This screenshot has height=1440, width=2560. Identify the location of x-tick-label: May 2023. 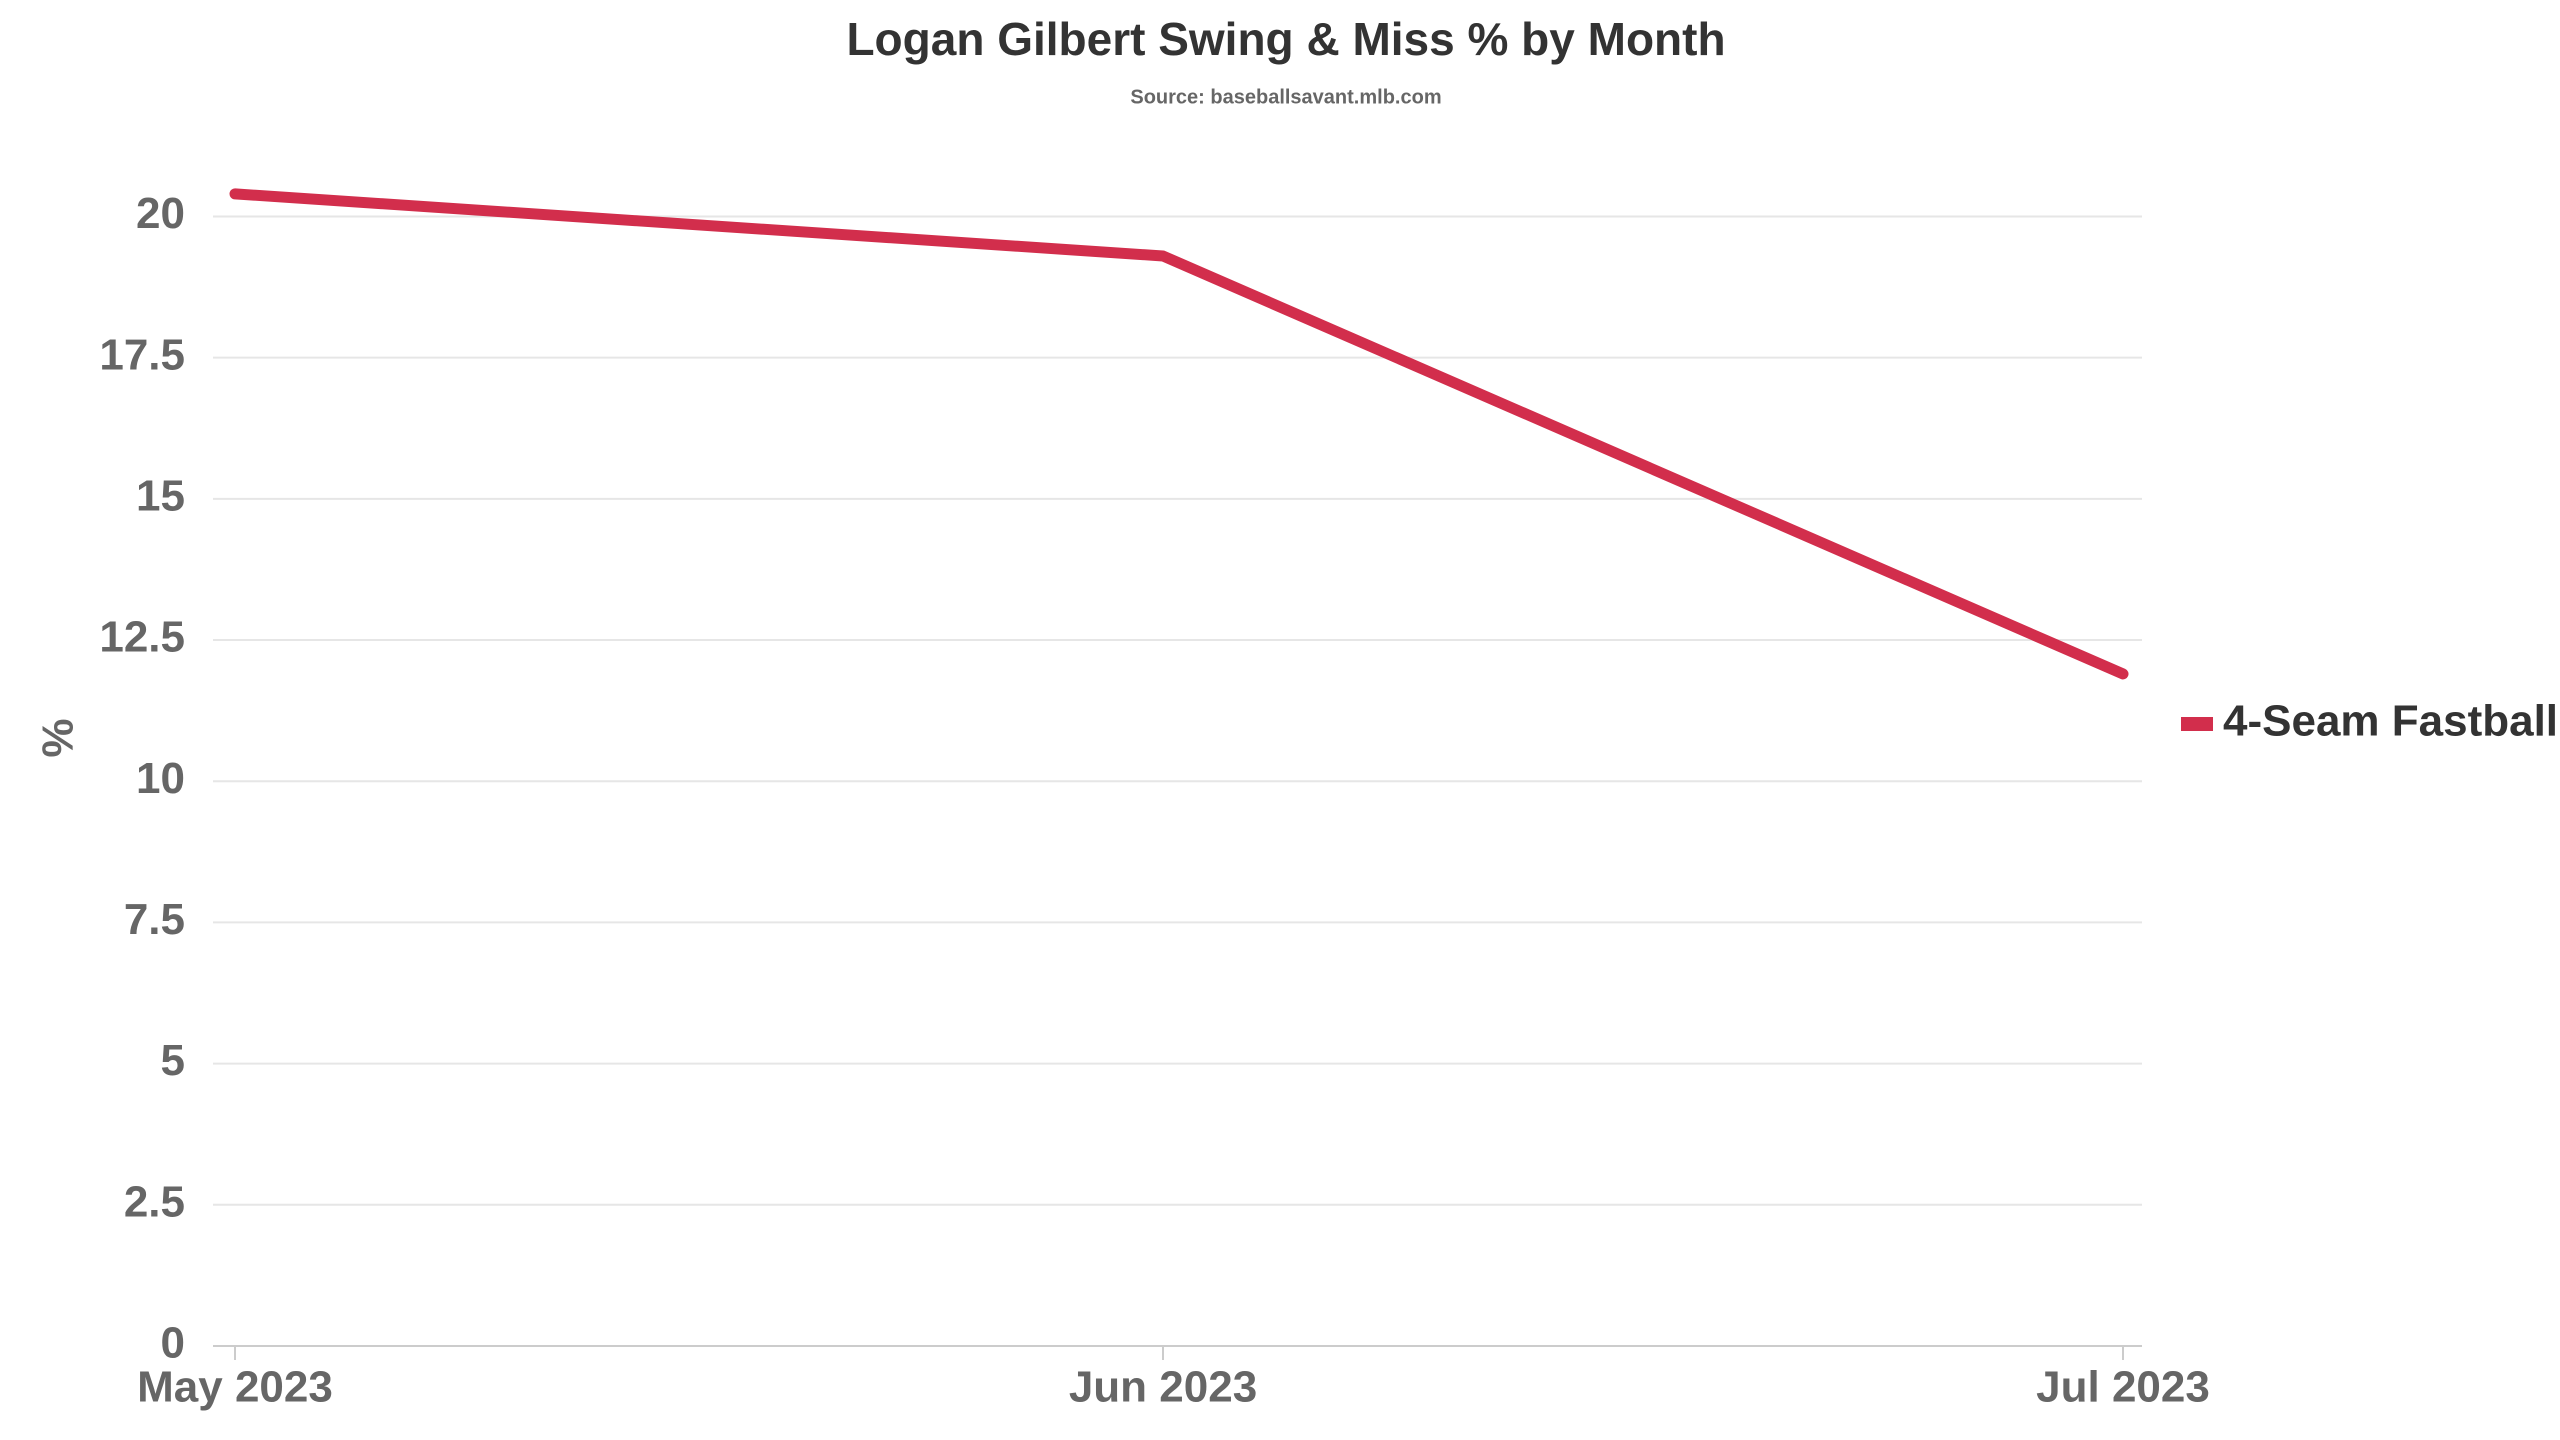
(235, 1387).